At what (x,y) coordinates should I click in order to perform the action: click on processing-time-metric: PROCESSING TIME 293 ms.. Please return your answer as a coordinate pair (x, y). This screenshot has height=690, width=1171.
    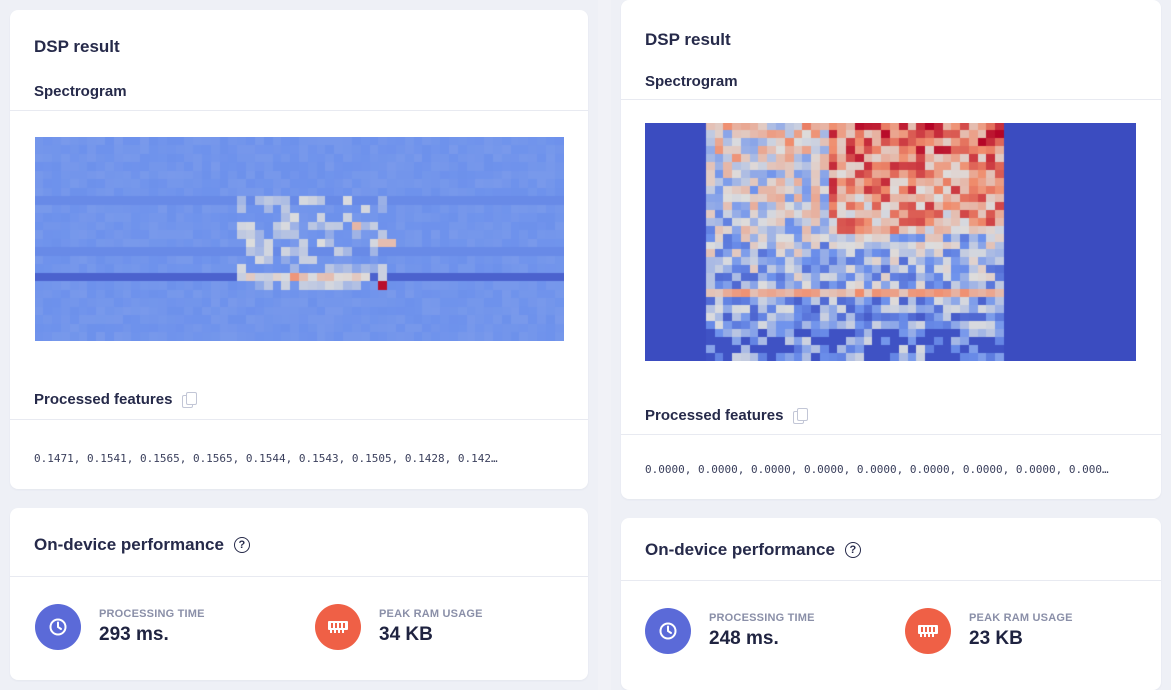
    Looking at the image, I should click on (120, 627).